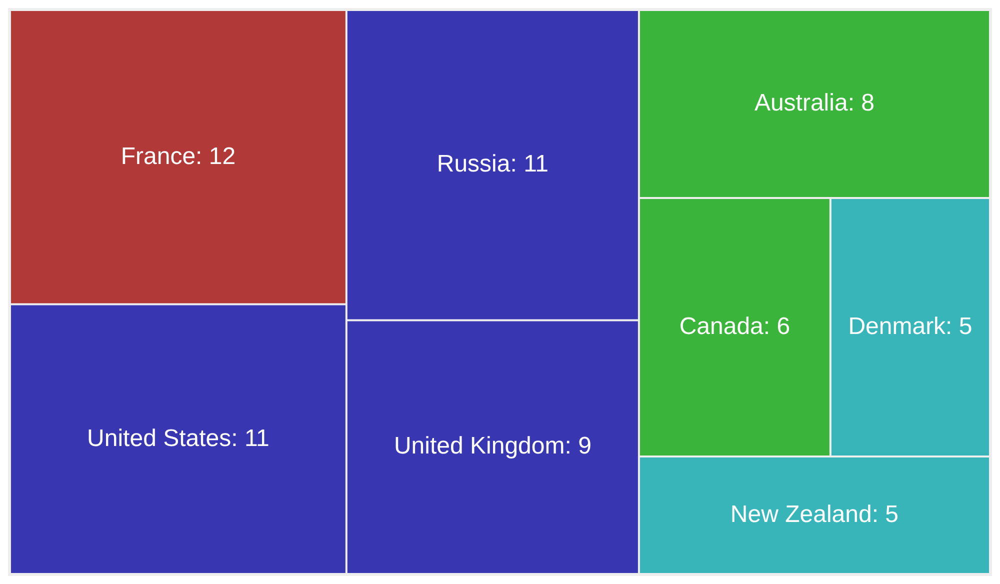  What do you see at coordinates (776, 326) in the screenshot?
I see `data-label: : 6` at bounding box center [776, 326].